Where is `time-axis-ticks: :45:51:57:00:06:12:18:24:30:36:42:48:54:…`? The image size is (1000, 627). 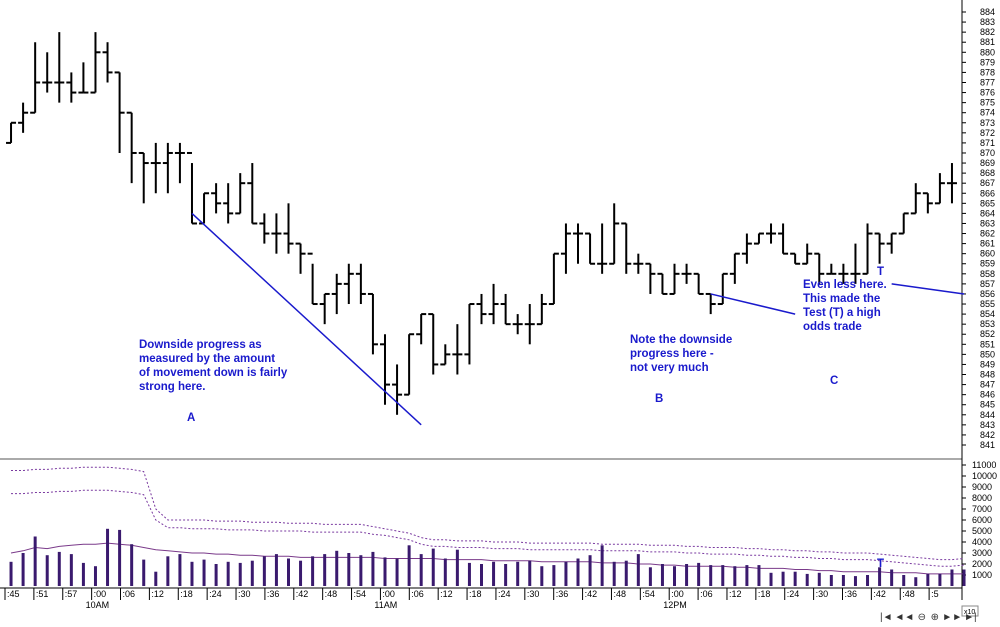 time-axis-ticks: :45:51:57:00:06:12:18:24:30:36:42:48:54:… is located at coordinates (471, 599).